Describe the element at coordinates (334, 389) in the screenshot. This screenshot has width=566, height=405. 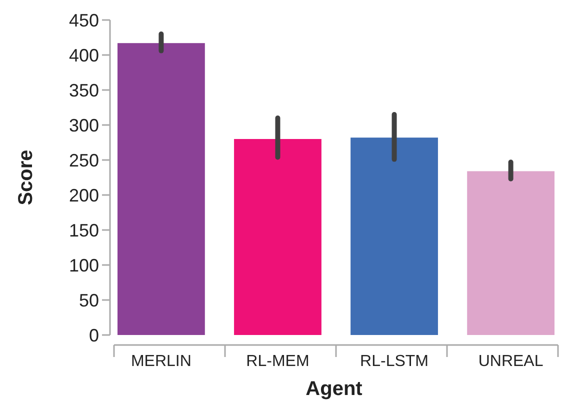
I see `x-axis-title: Agent` at that location.